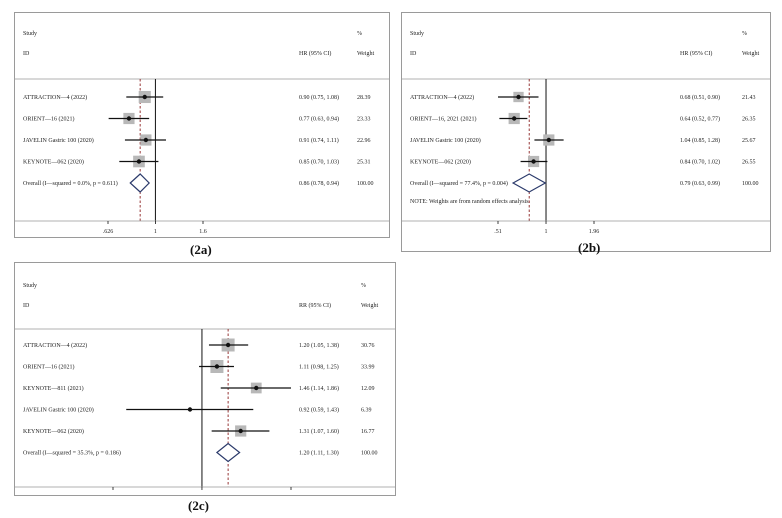 The image size is (782, 518). Describe the element at coordinates (498, 232) in the screenshot. I see `x-tick-label: .51` at that location.